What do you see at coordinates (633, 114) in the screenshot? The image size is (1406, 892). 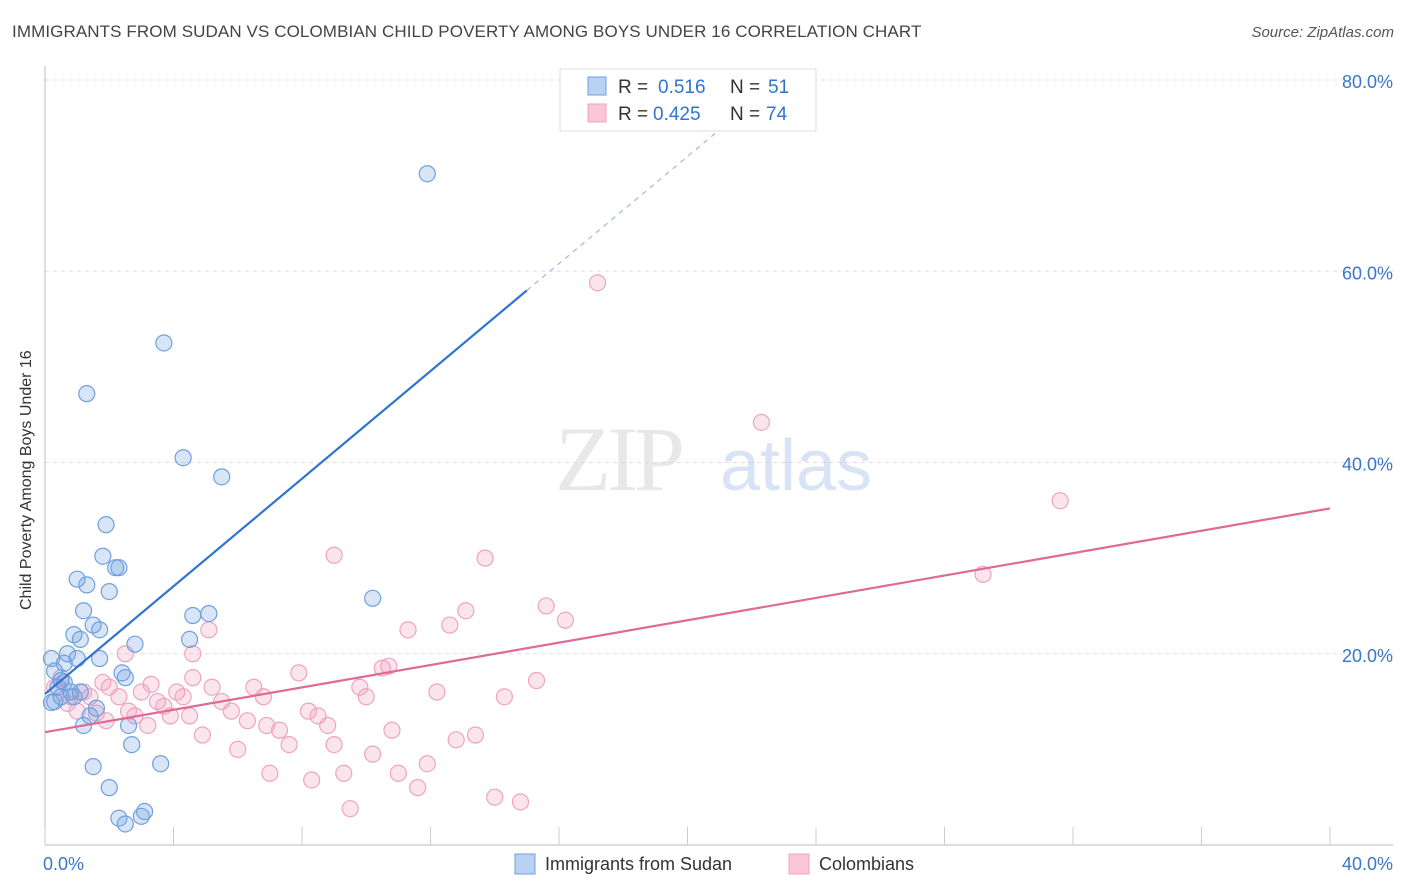 I see `legend-r-label-colombians: R =` at bounding box center [633, 114].